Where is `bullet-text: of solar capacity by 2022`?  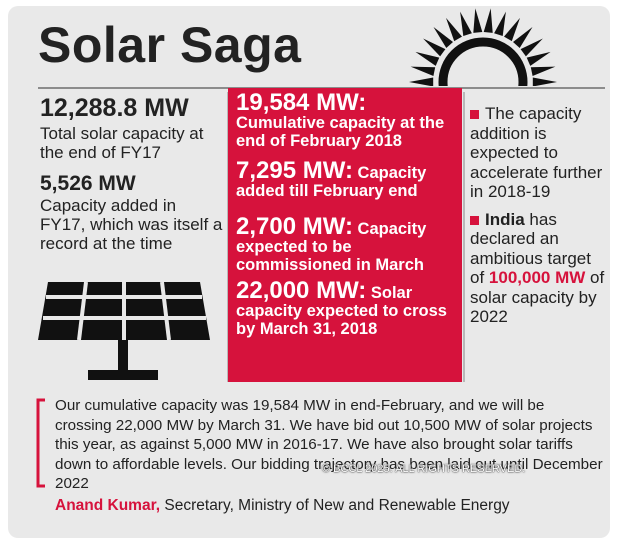 bullet-text: of solar capacity by 2022 is located at coordinates (537, 297).